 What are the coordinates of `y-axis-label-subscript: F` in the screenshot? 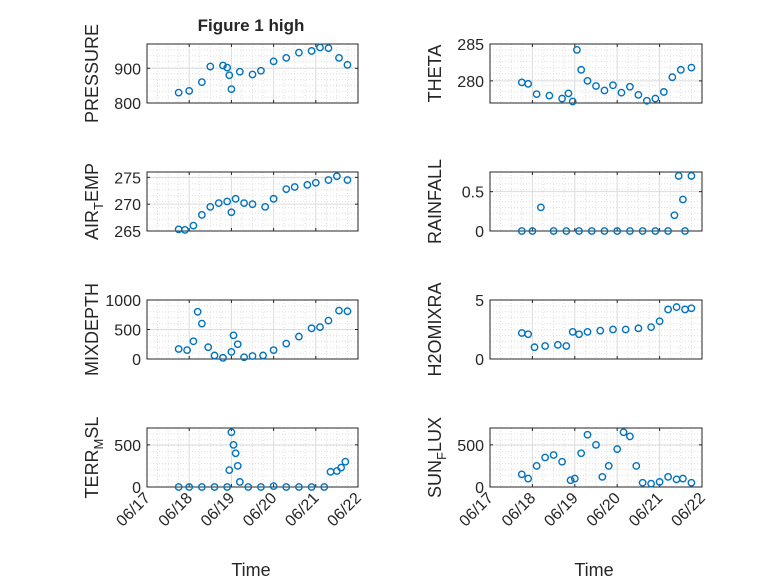 It's located at (441, 456).